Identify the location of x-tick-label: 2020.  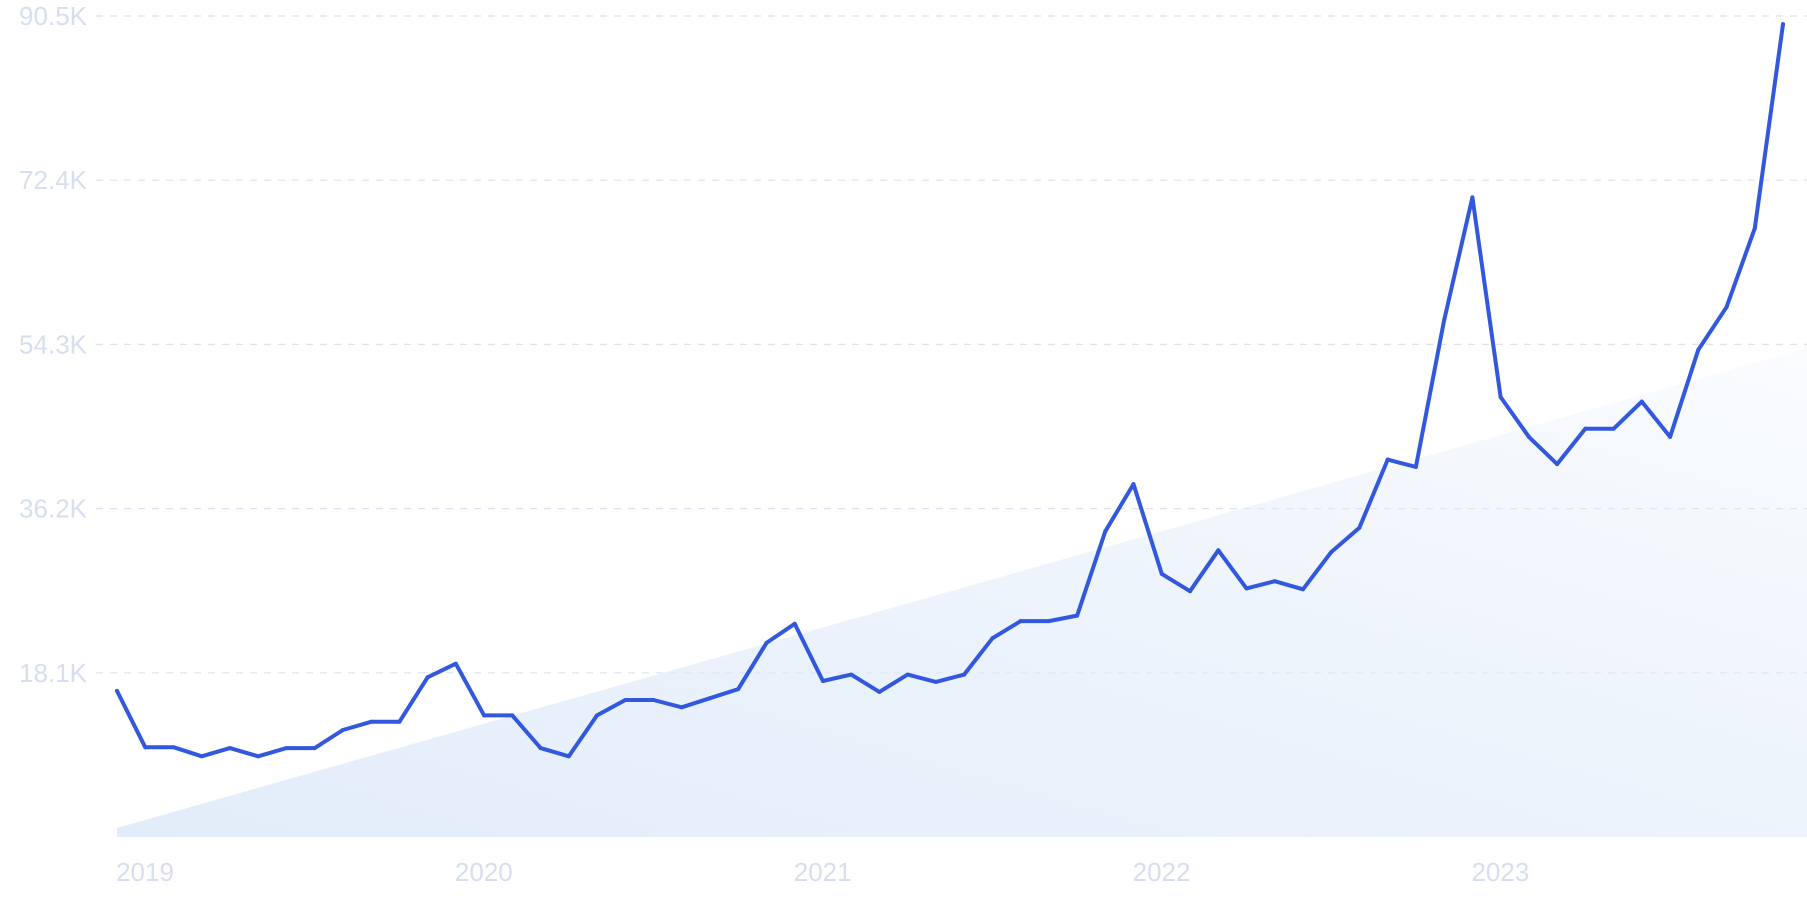
(484, 872).